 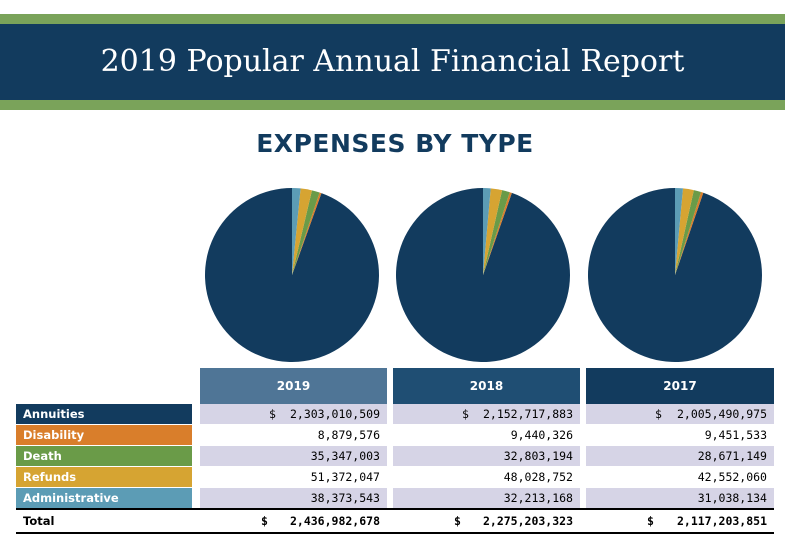 What do you see at coordinates (679, 231) in the screenshot?
I see `pie-slice-administrative-2017` at bounding box center [679, 231].